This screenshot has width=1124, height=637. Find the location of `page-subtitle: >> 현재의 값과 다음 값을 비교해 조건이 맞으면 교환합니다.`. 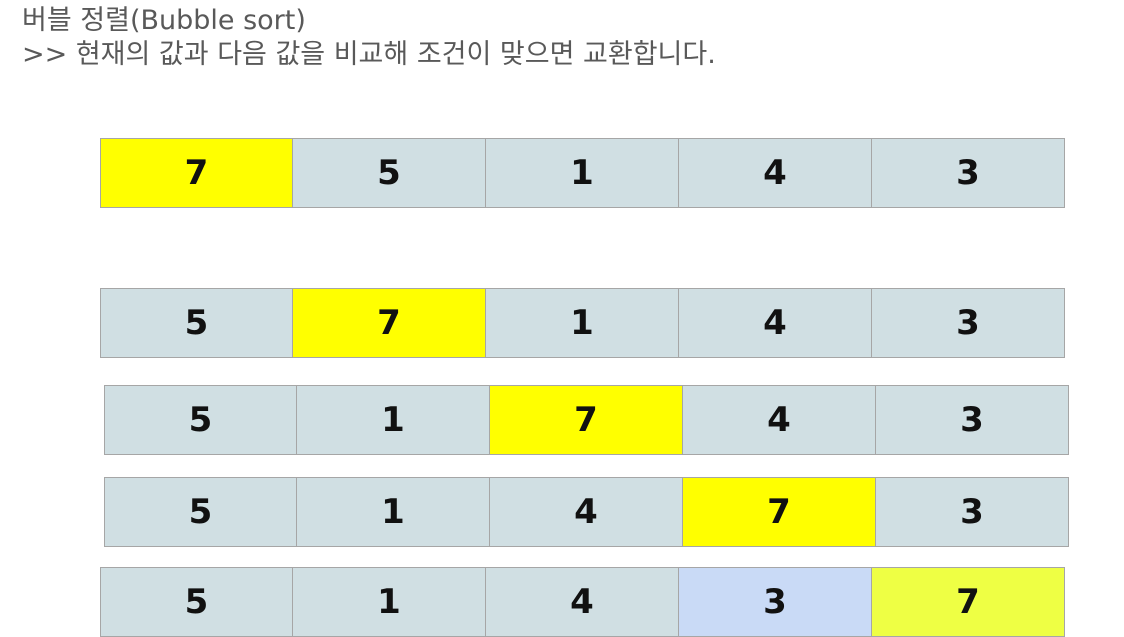

page-subtitle: >> 현재의 값과 다음 값을 비교해 조건이 맞으면 교환합니다. is located at coordinates (369, 54).